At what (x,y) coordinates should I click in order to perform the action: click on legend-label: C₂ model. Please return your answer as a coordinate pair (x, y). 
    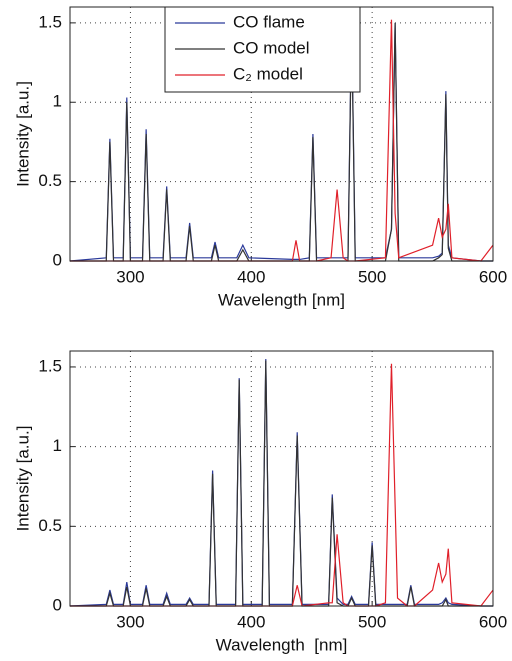
    Looking at the image, I should click on (268, 73).